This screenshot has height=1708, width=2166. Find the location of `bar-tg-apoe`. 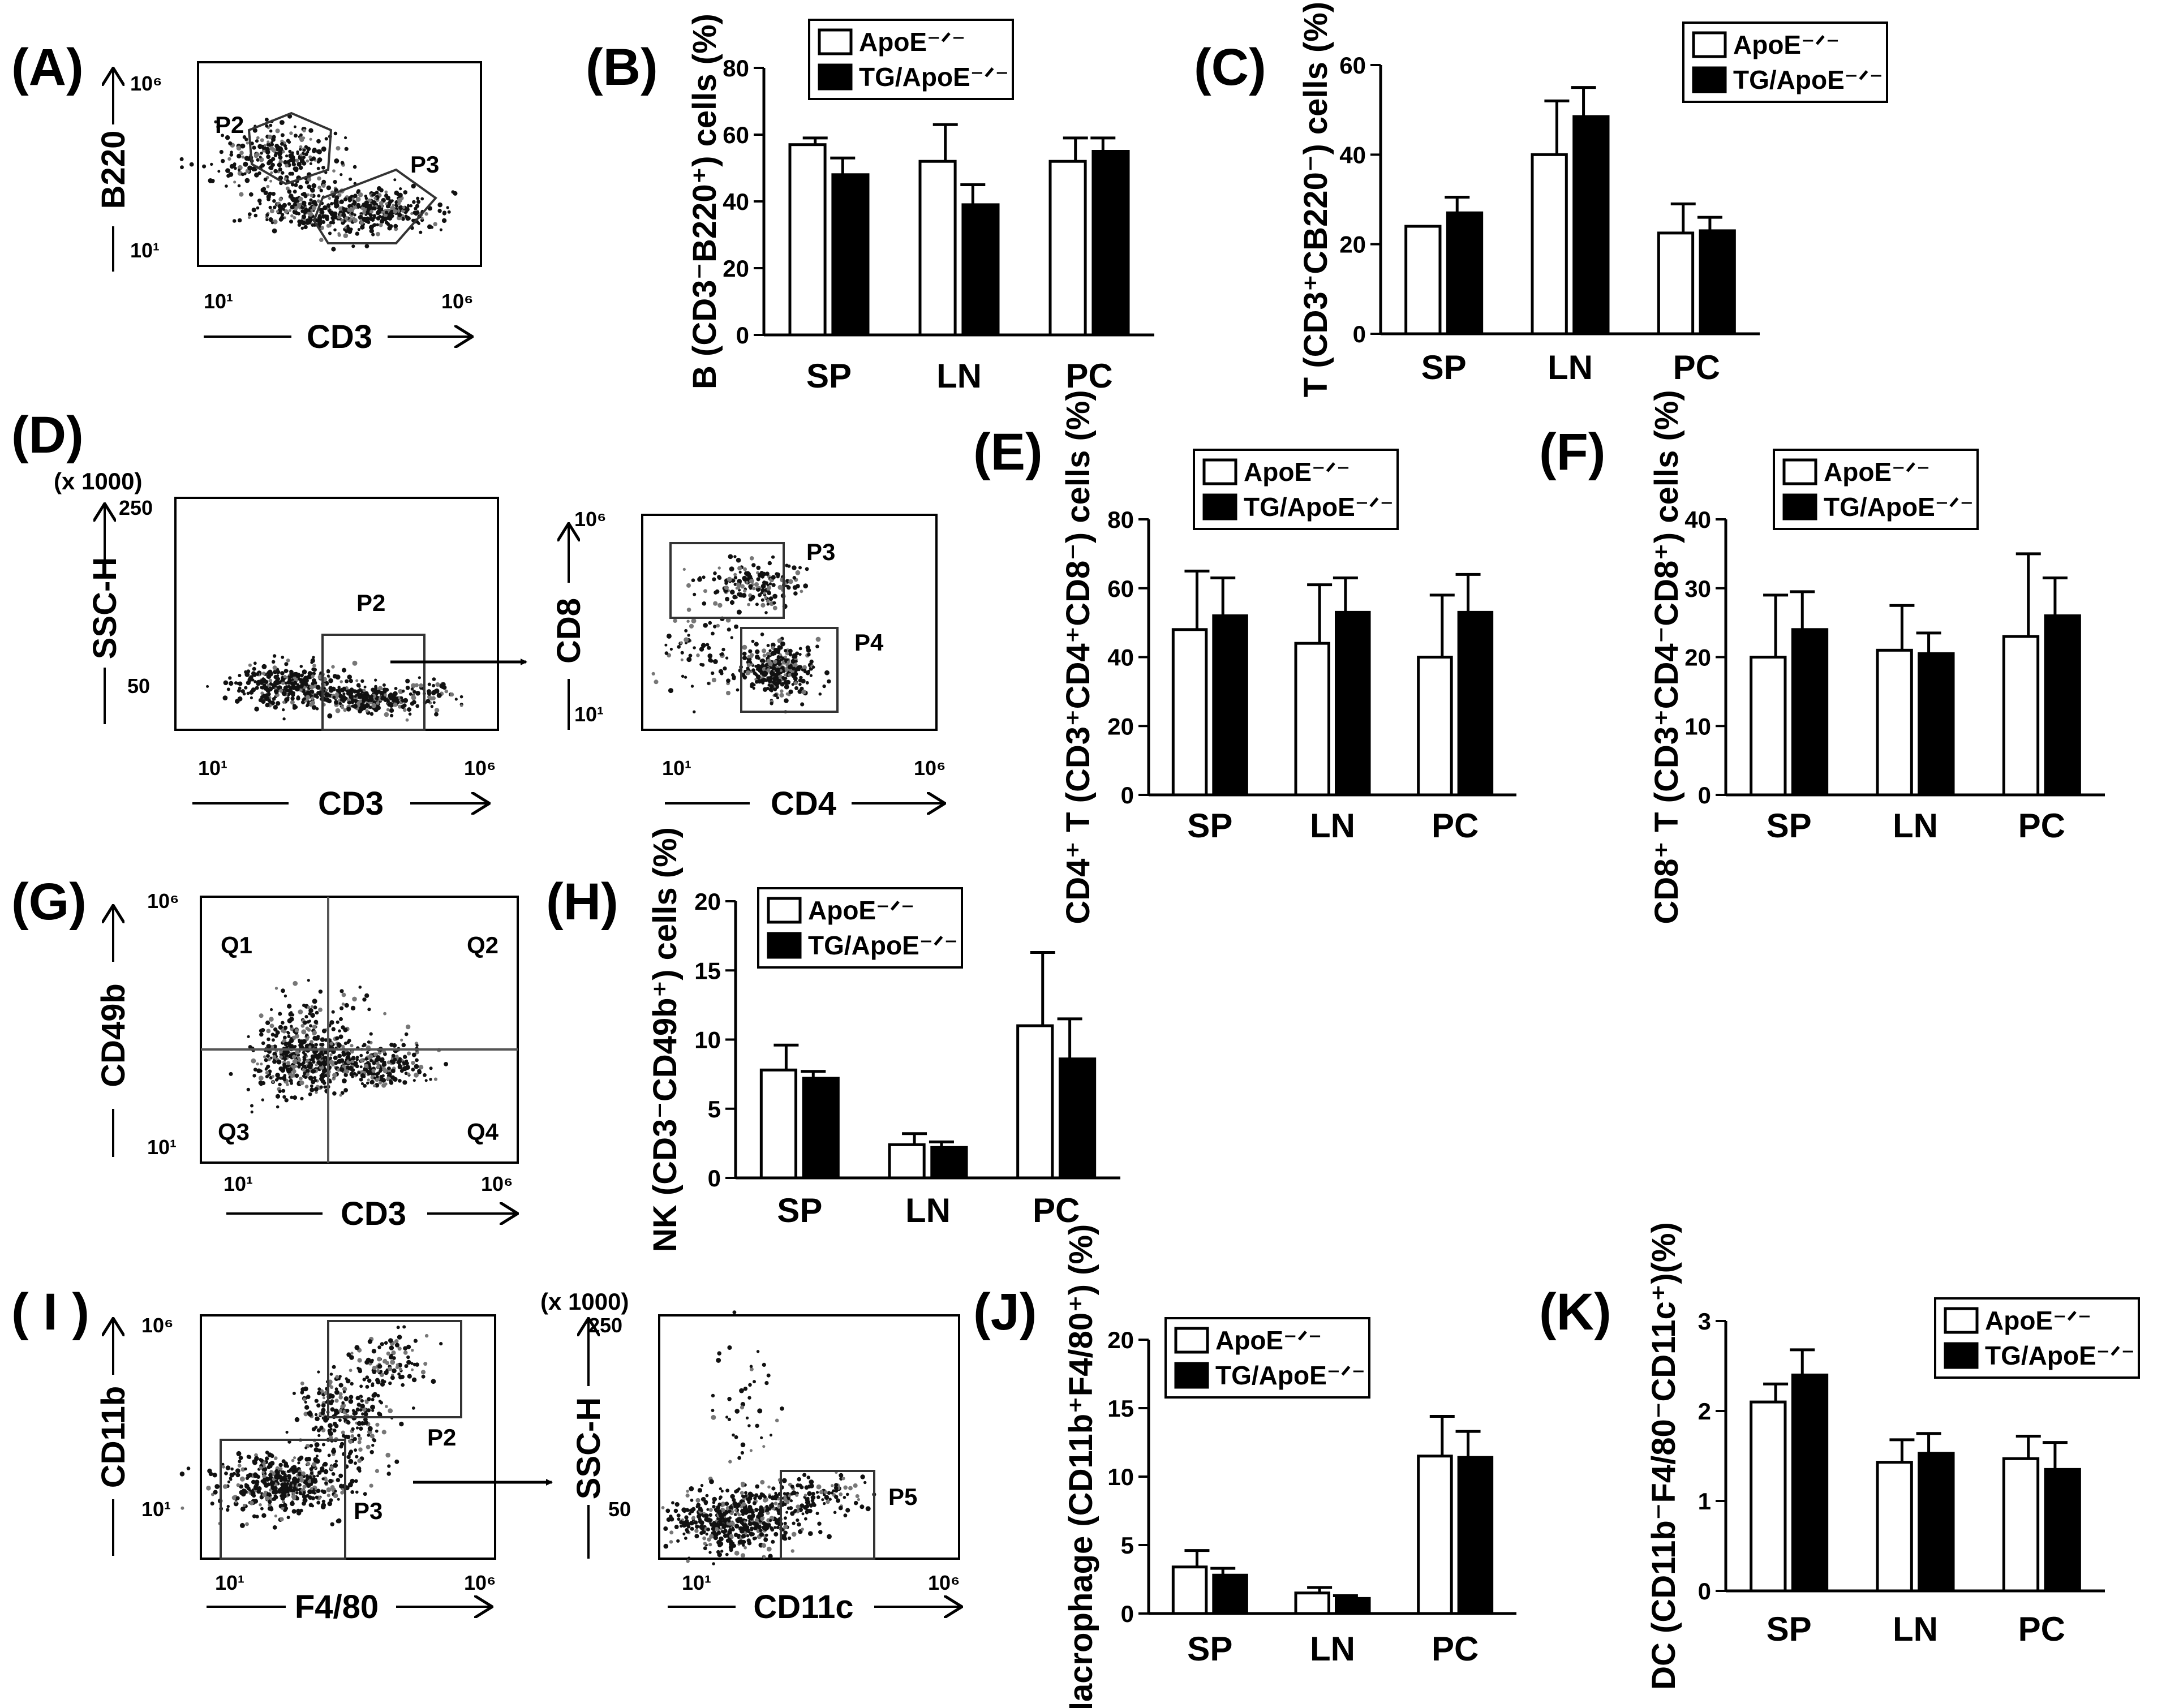

bar-tg-apoe is located at coordinates (1465, 273).